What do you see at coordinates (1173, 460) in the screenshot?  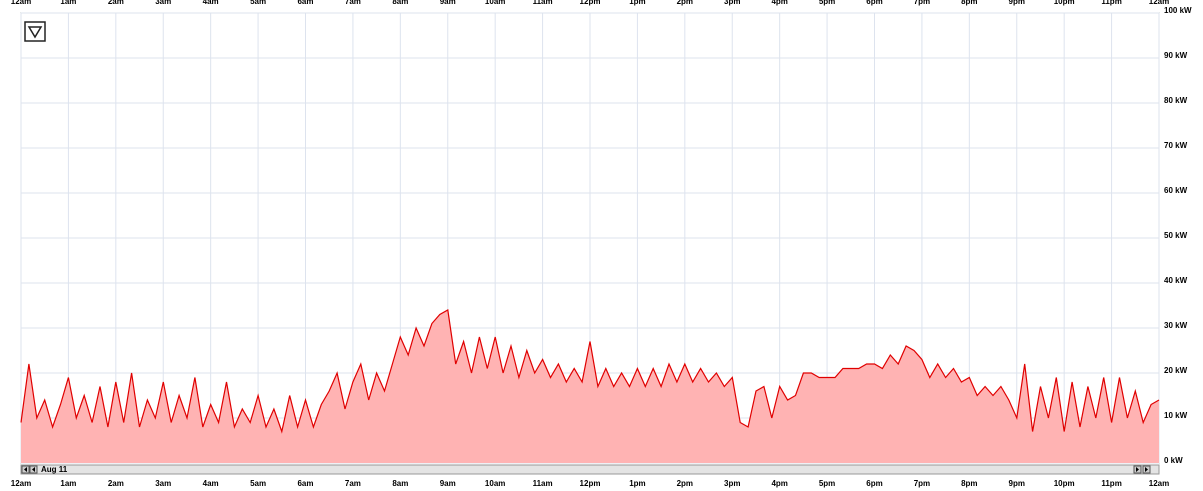 I see `y-tick-label: 0 kW` at bounding box center [1173, 460].